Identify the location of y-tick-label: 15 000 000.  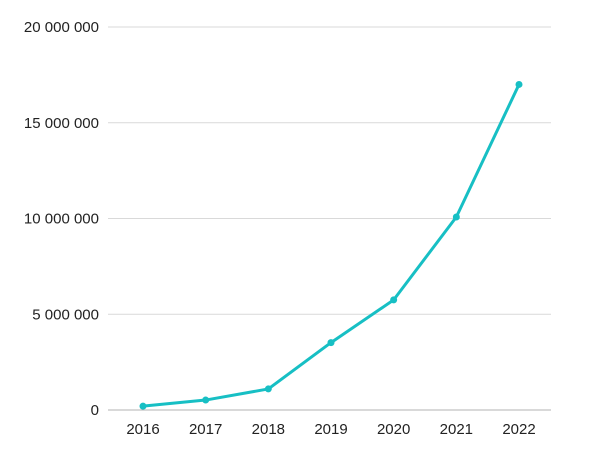
(61, 123).